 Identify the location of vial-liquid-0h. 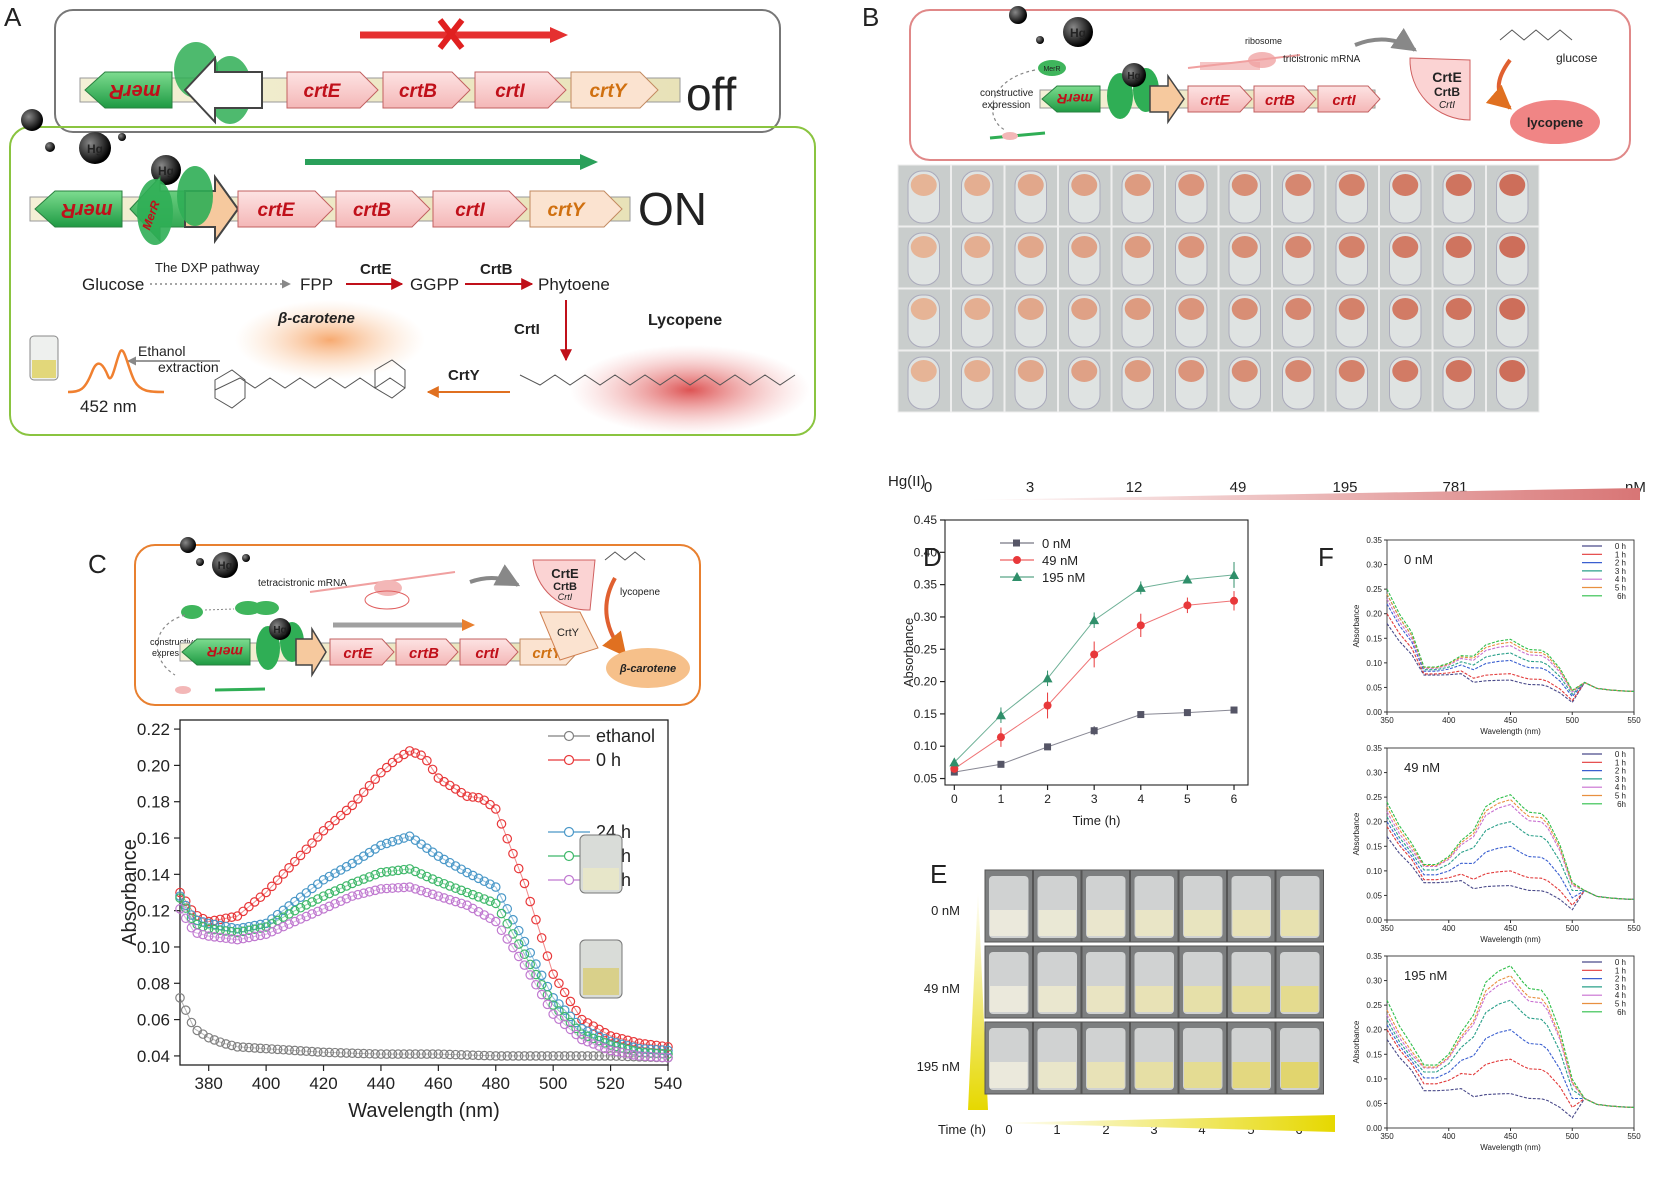
(601, 879).